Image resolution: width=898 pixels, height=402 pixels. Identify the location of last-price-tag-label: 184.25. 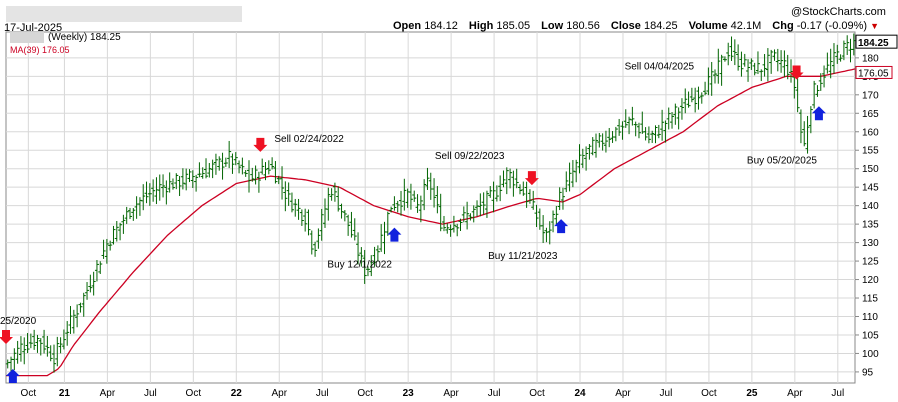
(873, 43).